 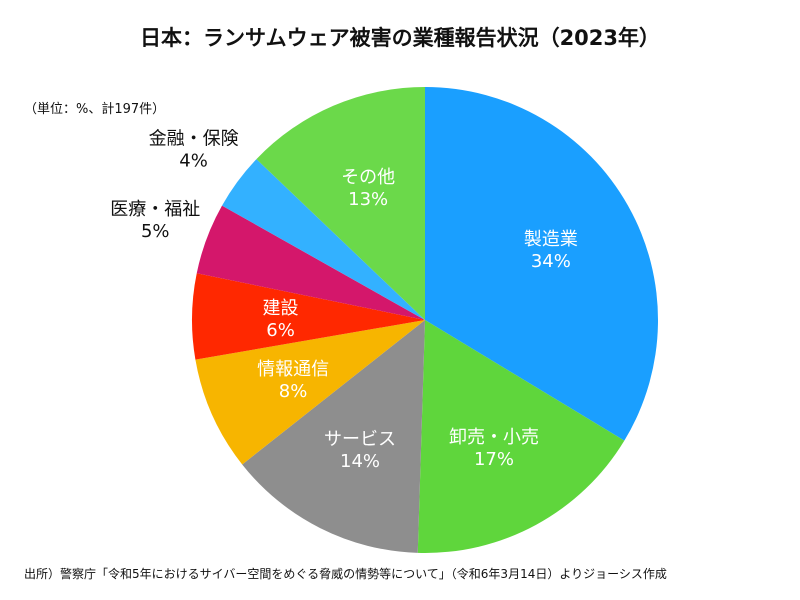 I want to click on slice-label-value-5: 5%, so click(x=155, y=231).